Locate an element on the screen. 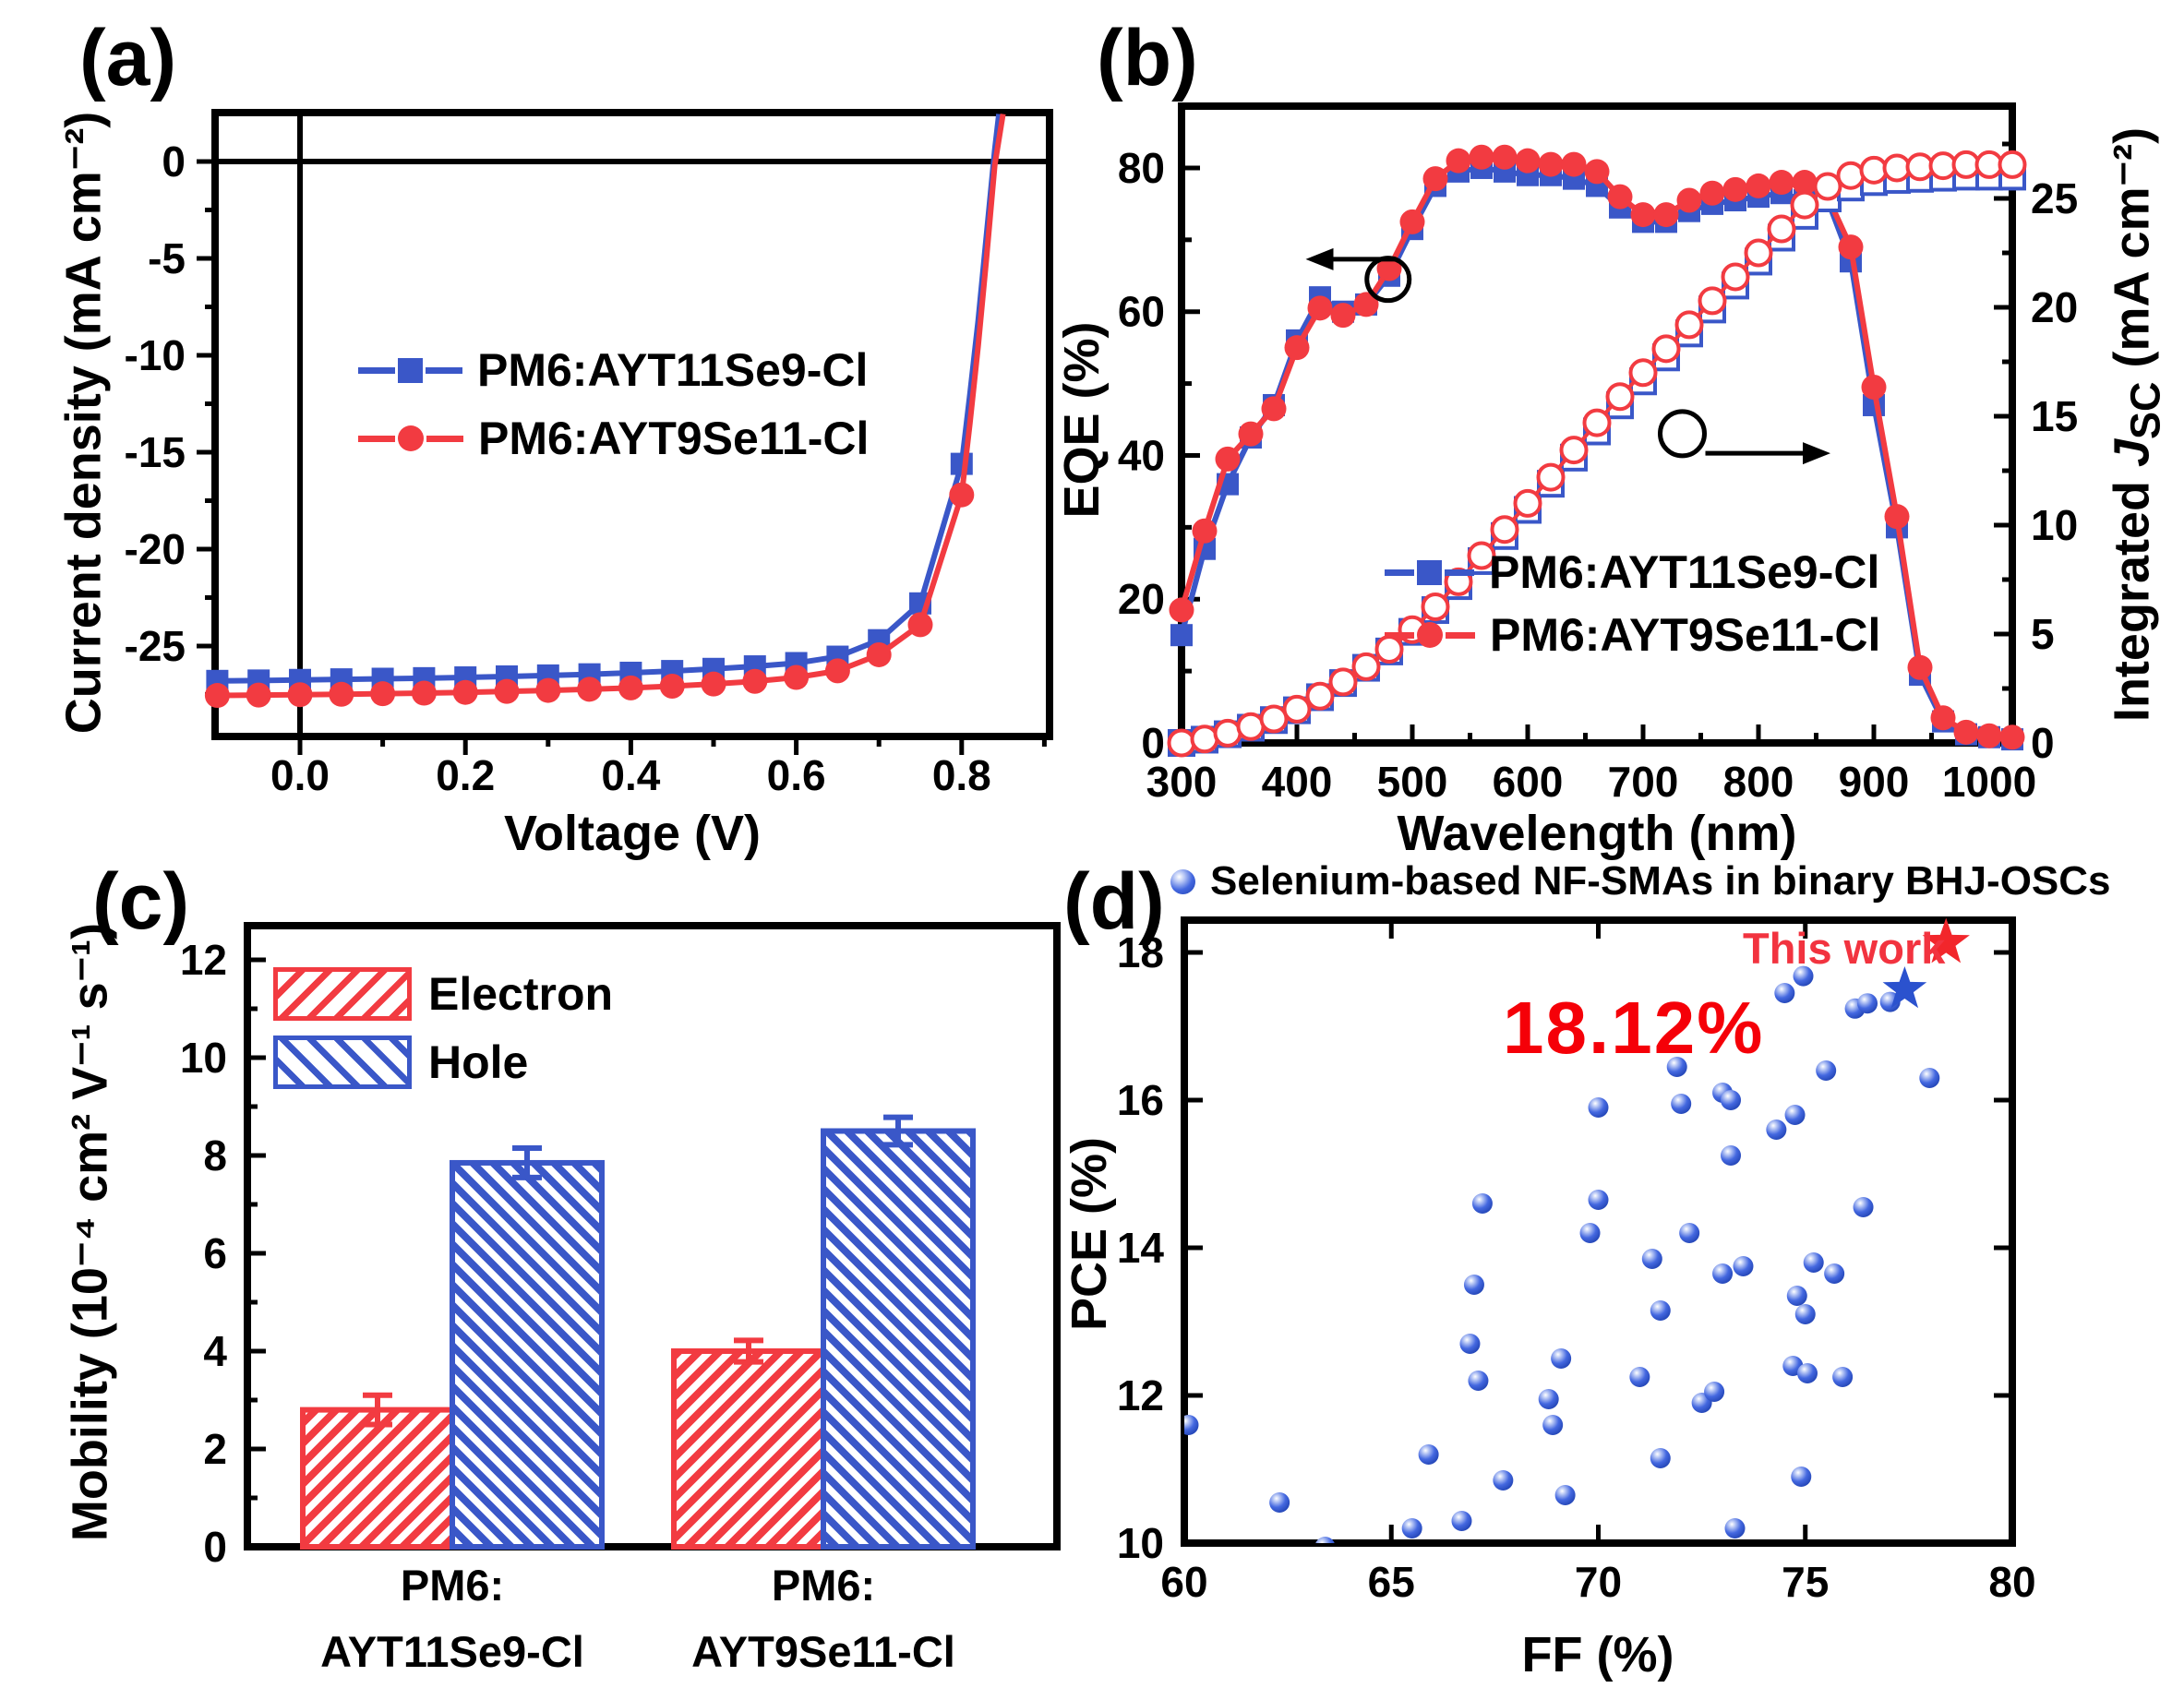 The height and width of the screenshot is (1700, 2184). tick-label: 700 is located at coordinates (1643, 782).